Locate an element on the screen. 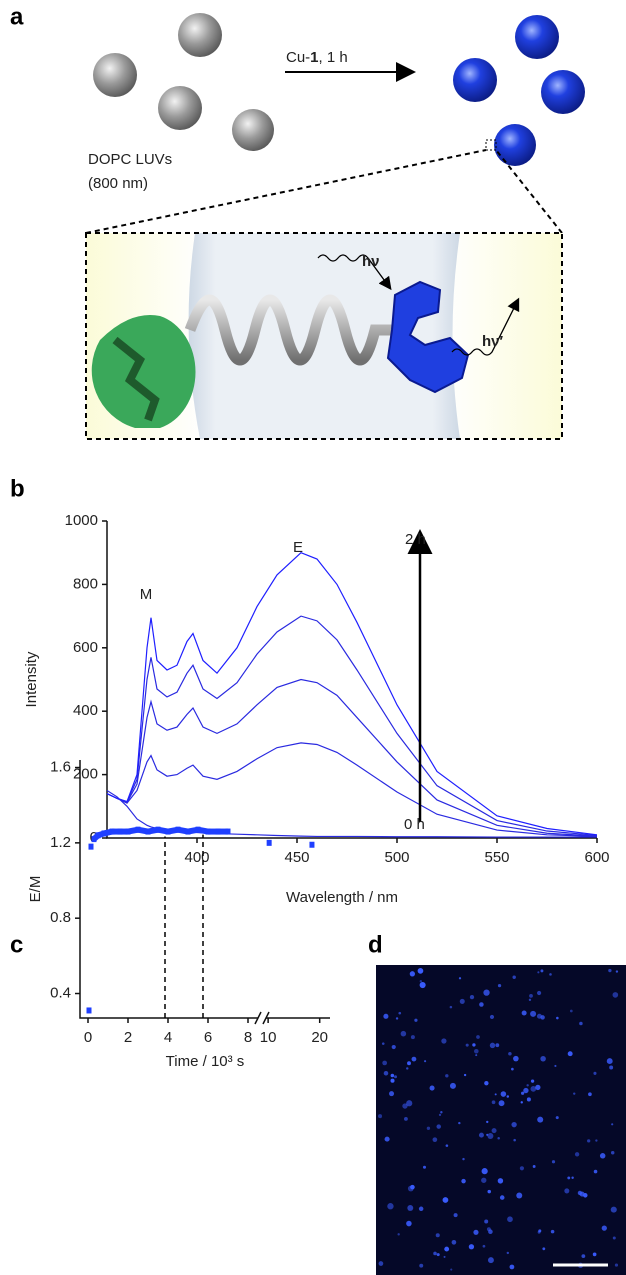  x-tick-label: 0 is located at coordinates (88, 1037).